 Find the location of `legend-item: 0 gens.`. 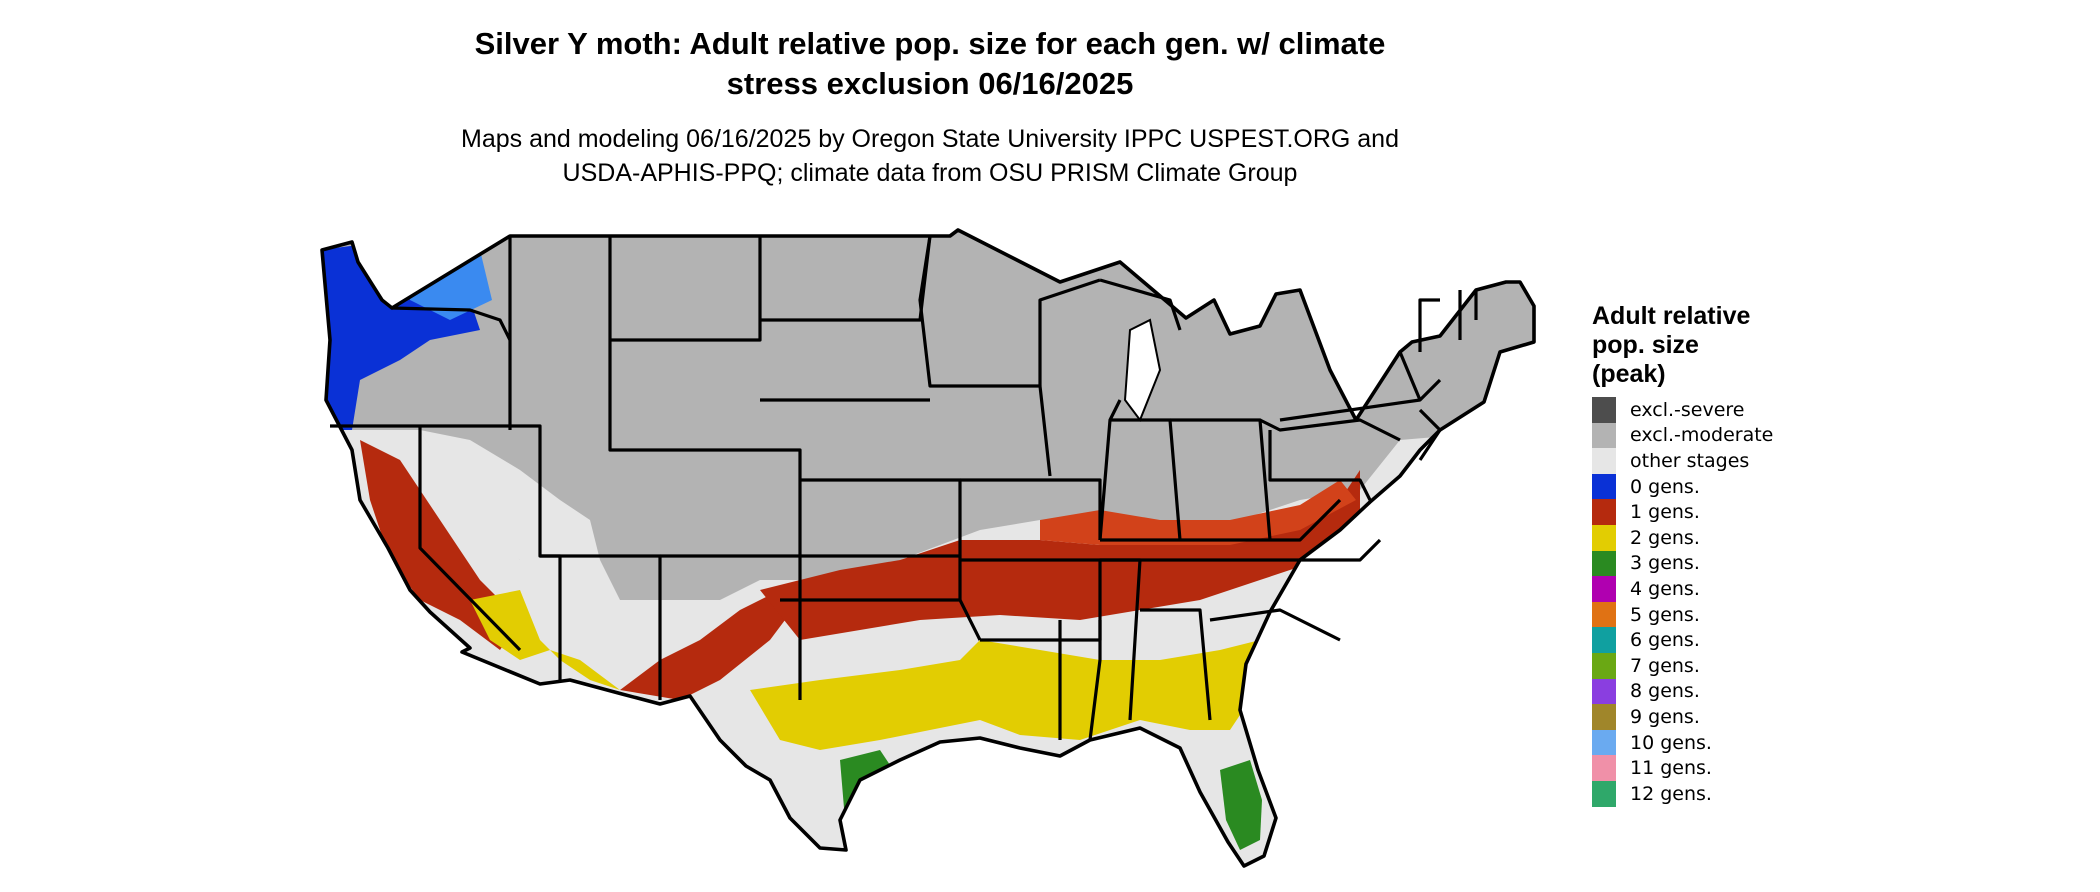

legend-item: 0 gens. is located at coordinates (1692, 486).